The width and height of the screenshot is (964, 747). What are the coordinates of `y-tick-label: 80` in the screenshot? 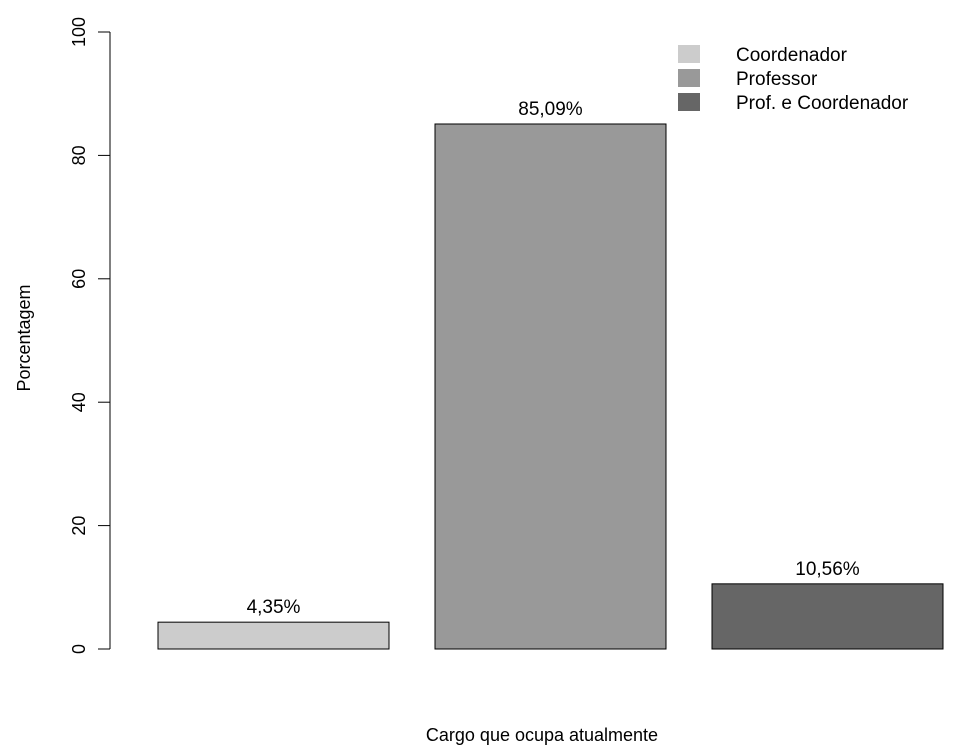 It's located at (79, 155).